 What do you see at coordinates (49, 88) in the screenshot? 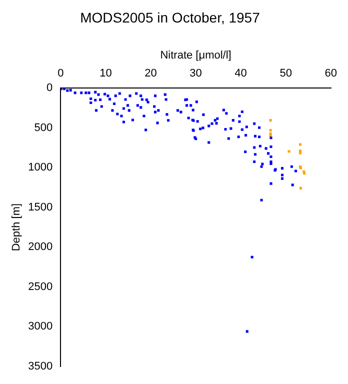
I see `y-tick-label: 0` at bounding box center [49, 88].